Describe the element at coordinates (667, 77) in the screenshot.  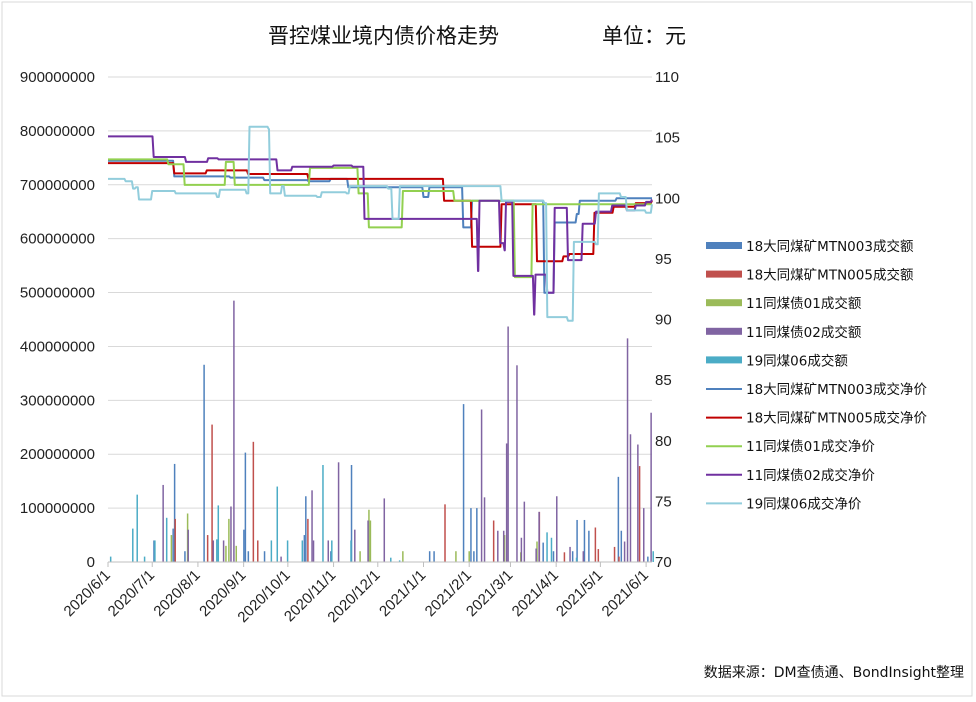
I see `y-right-tick-label: 110` at that location.